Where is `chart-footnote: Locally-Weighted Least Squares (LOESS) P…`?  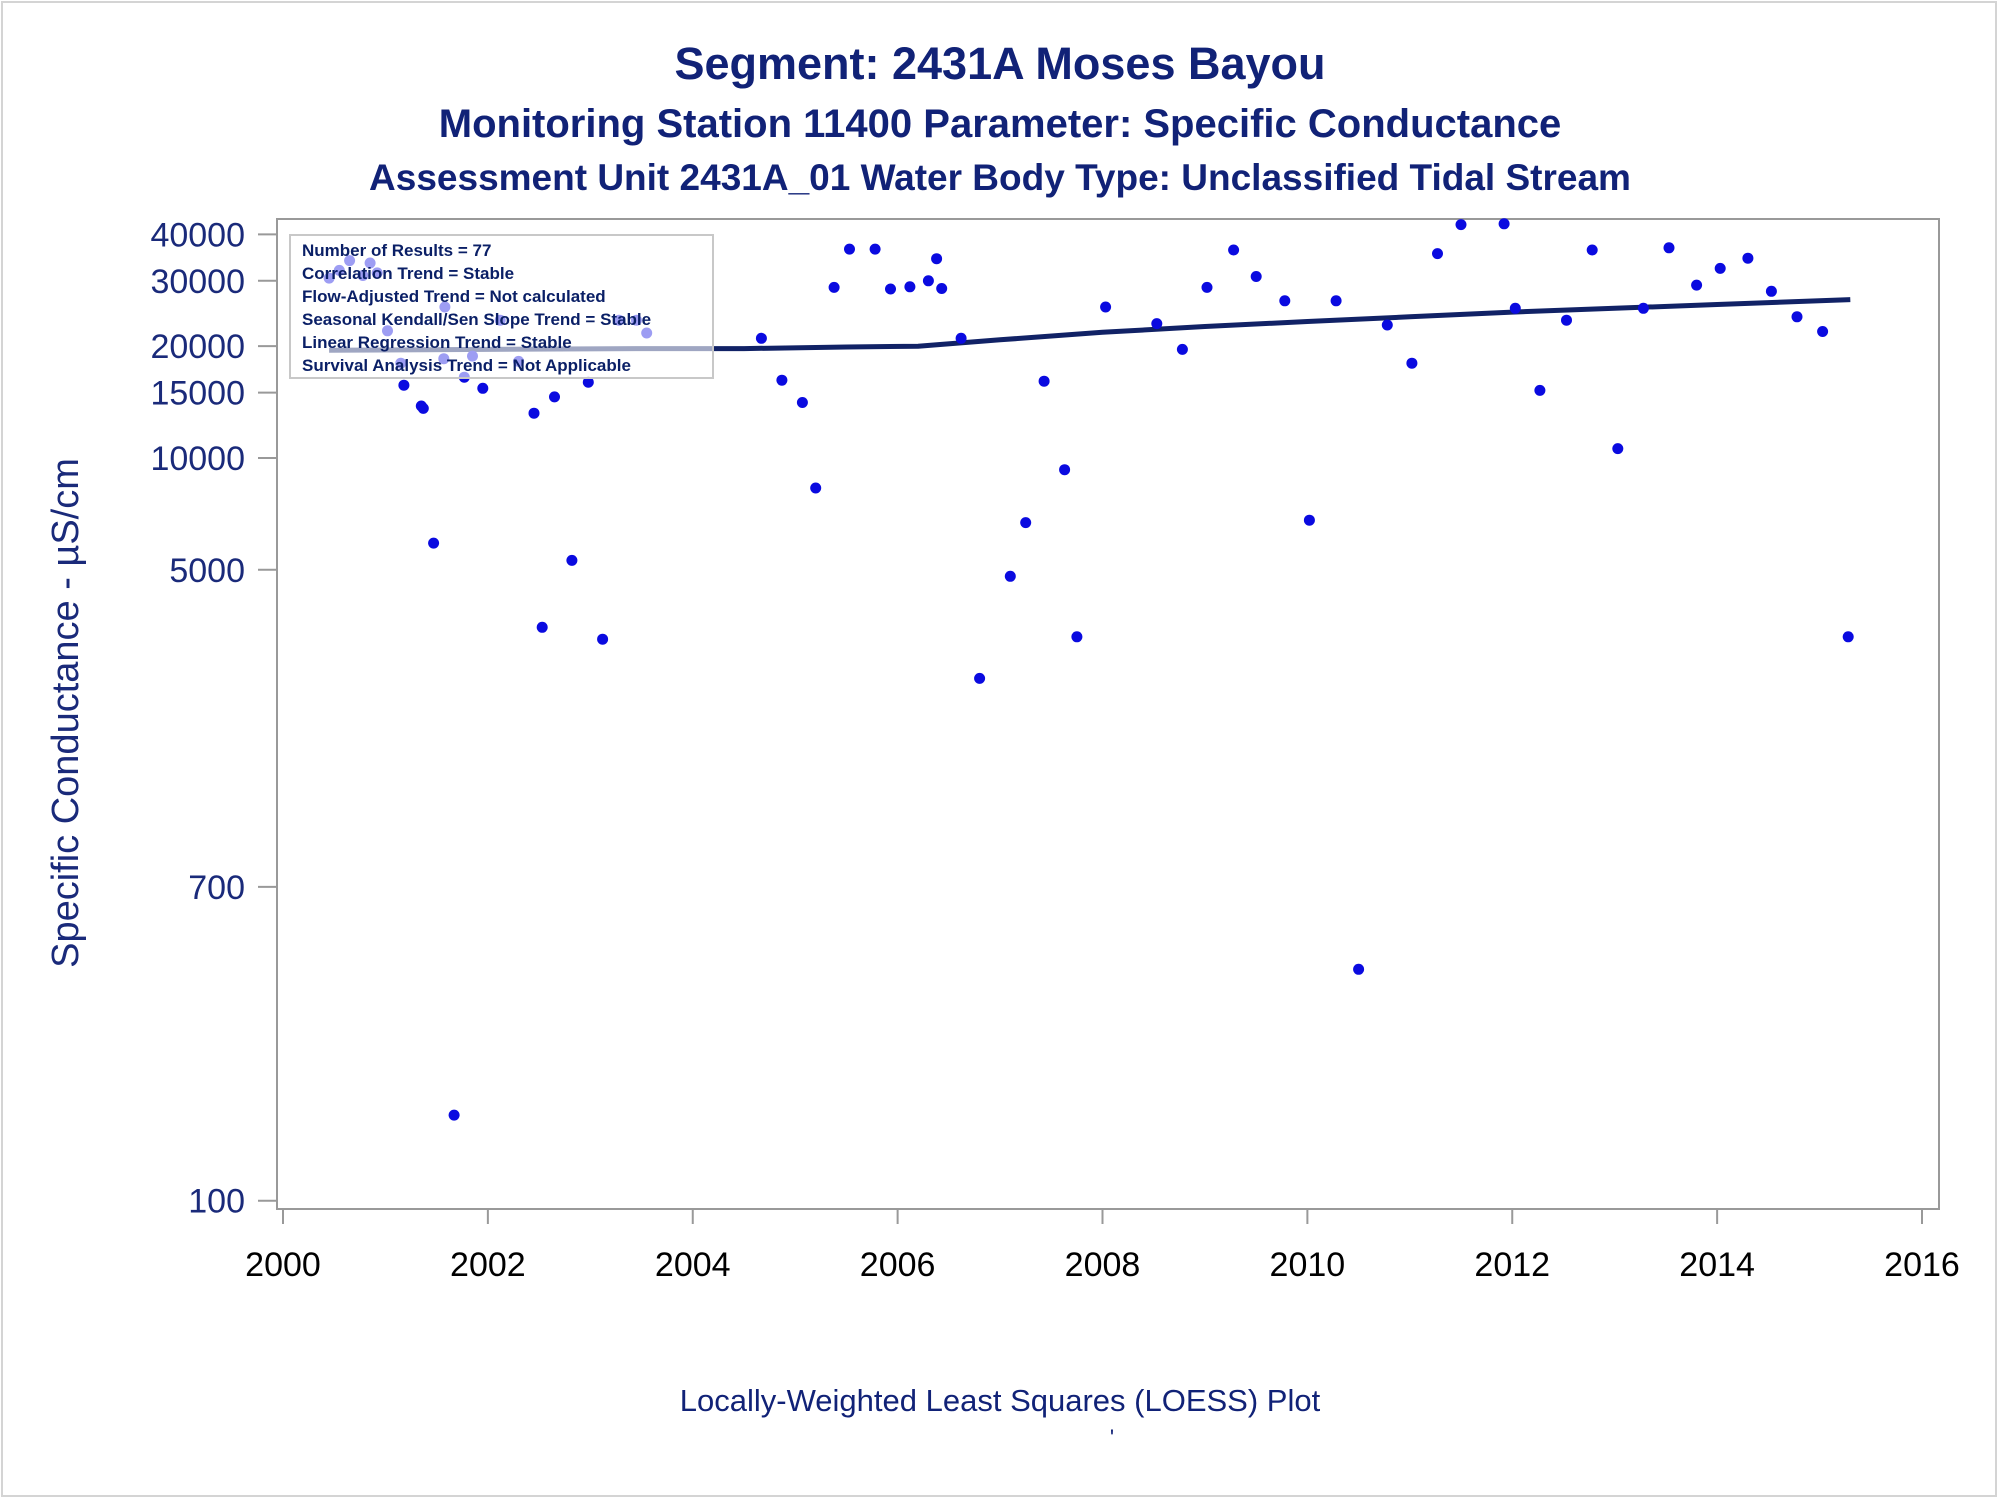
chart-footnote: Locally-Weighted Least Squares (LOESS) P… is located at coordinates (1000, 1400).